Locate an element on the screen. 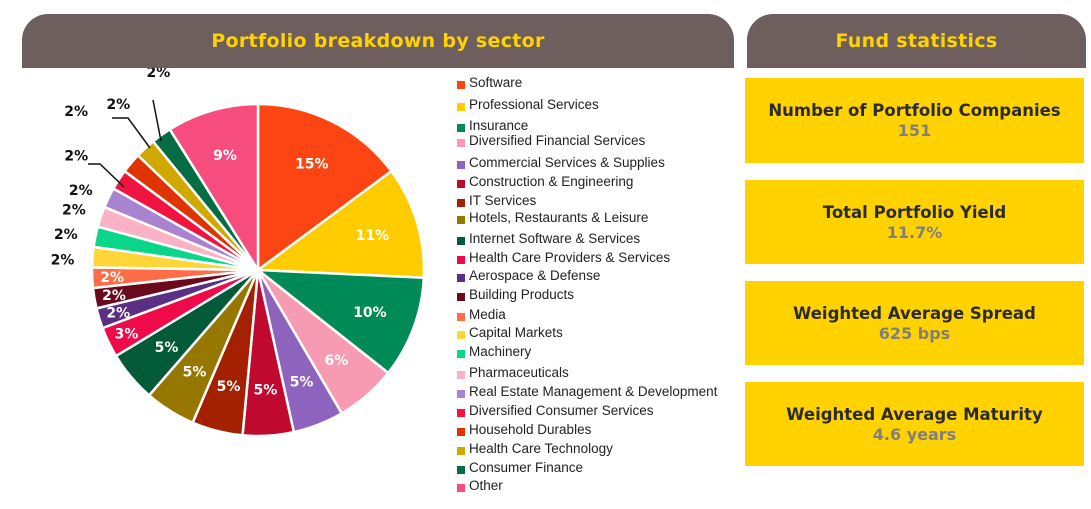  legend-label: Machinery is located at coordinates (500, 351).